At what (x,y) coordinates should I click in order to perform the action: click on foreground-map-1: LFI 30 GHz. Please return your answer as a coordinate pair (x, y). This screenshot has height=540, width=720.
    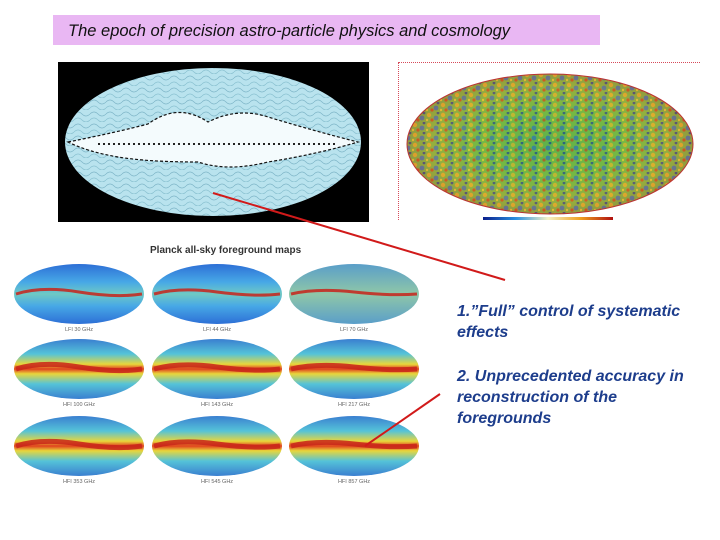
    Looking at the image, I should click on (79, 300).